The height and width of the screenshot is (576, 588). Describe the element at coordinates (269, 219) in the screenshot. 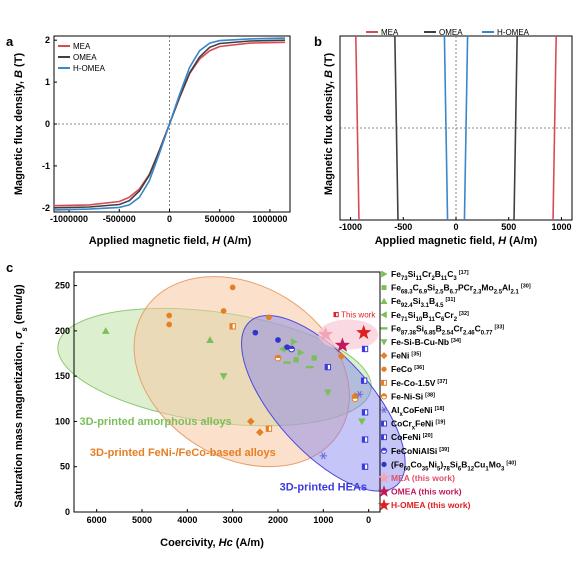

I see `panel-a-x-tick-label: 1000000` at that location.